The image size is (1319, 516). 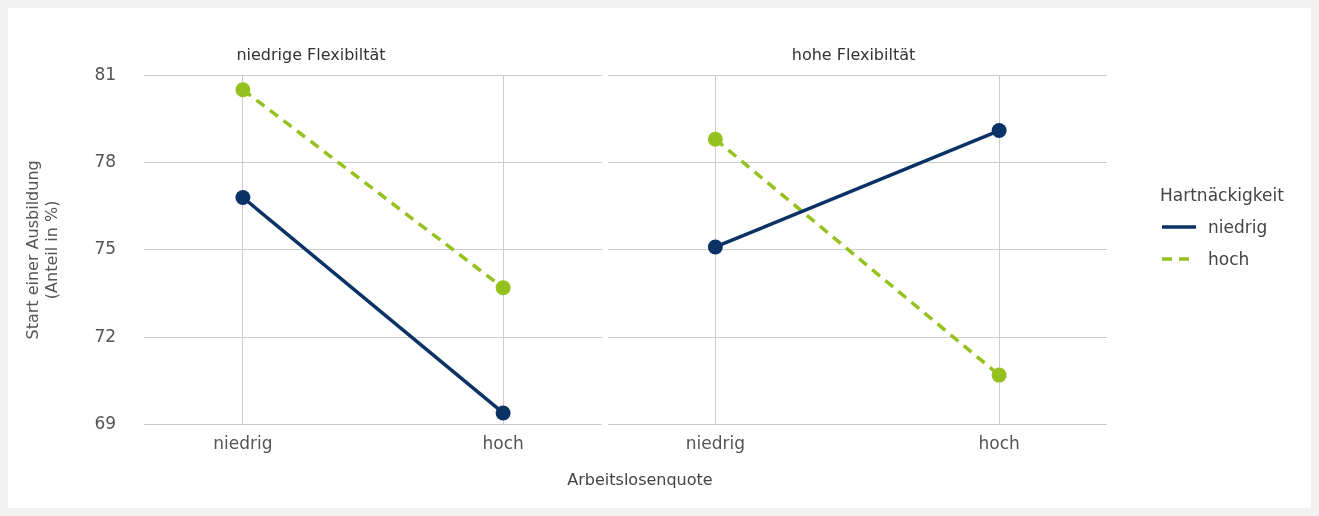 What do you see at coordinates (1238, 227) in the screenshot?
I see `legend-label: niedrig` at bounding box center [1238, 227].